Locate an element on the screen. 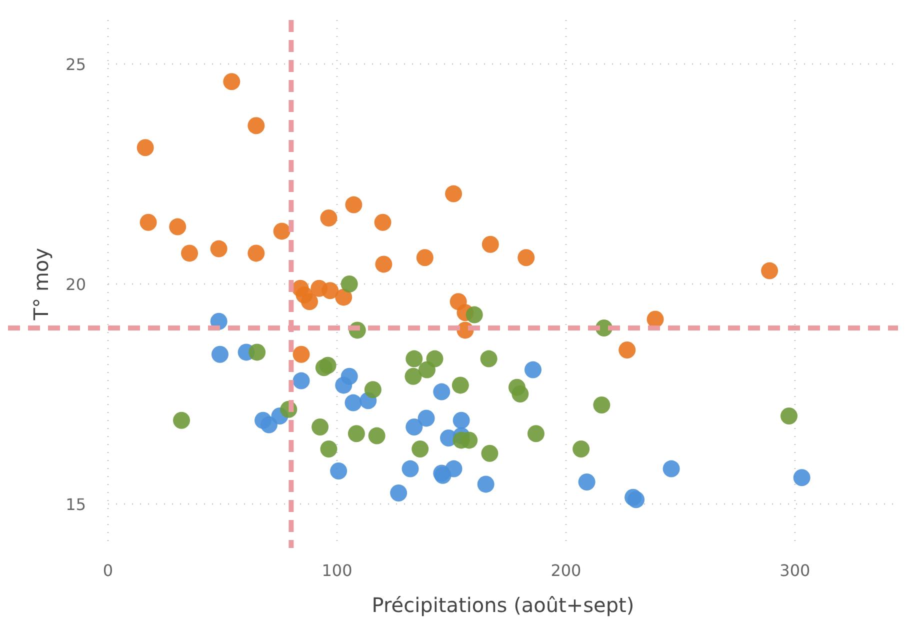  x-axis-title: Précipitations (août+sept) is located at coordinates (503, 605).